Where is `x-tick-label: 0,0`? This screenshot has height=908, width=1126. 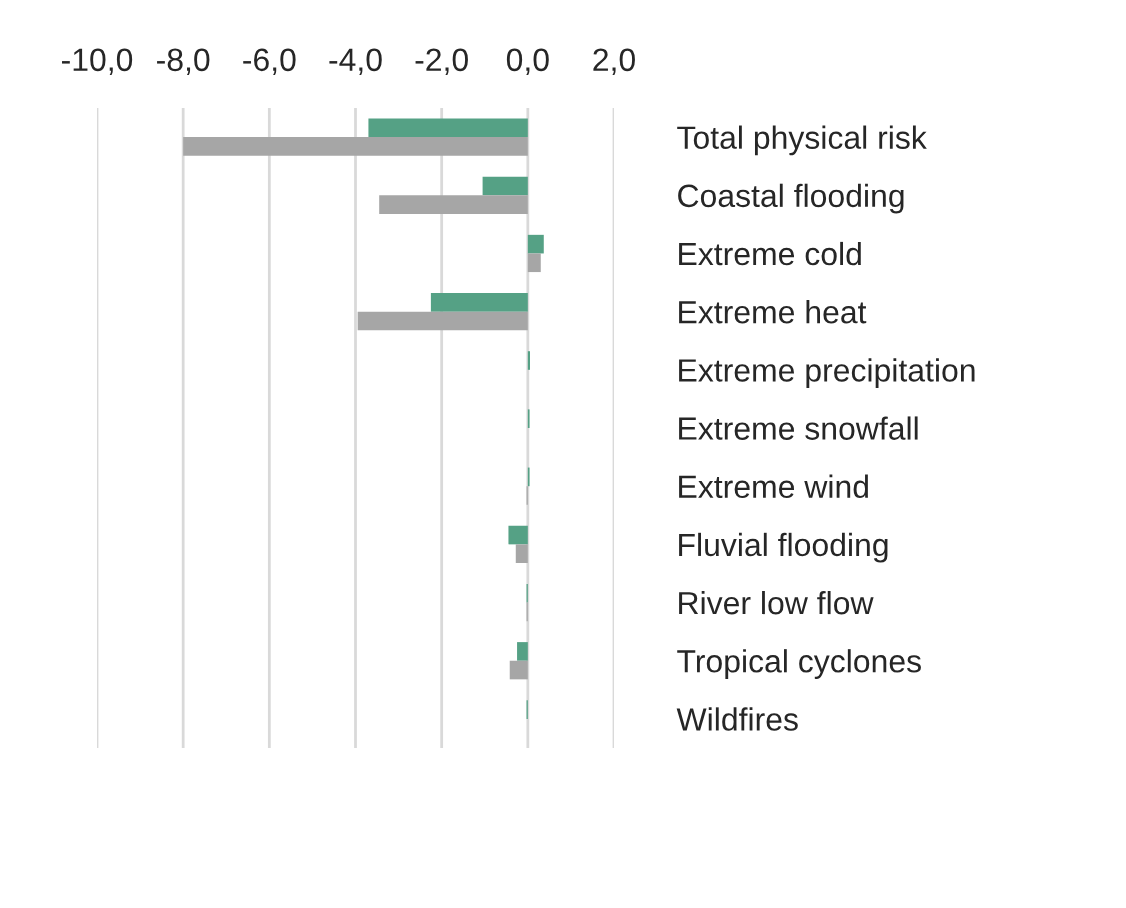
x-tick-label: 0,0 is located at coordinates (527, 61).